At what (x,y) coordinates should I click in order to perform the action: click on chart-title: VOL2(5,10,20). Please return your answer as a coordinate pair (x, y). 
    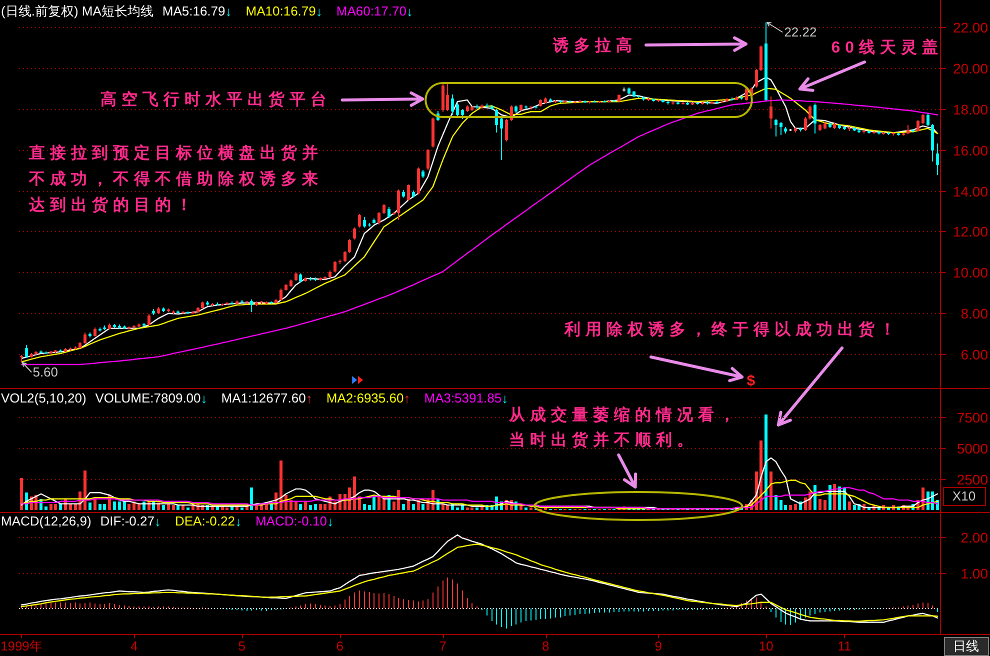
    Looking at the image, I should click on (43, 398).